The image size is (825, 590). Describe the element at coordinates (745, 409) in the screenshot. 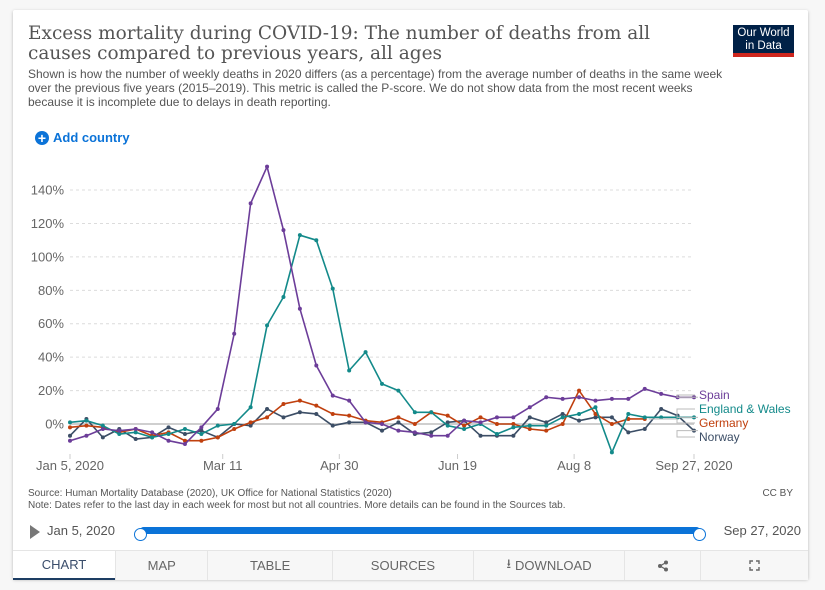

I see `legend-label-england-wales: England & Wales` at that location.